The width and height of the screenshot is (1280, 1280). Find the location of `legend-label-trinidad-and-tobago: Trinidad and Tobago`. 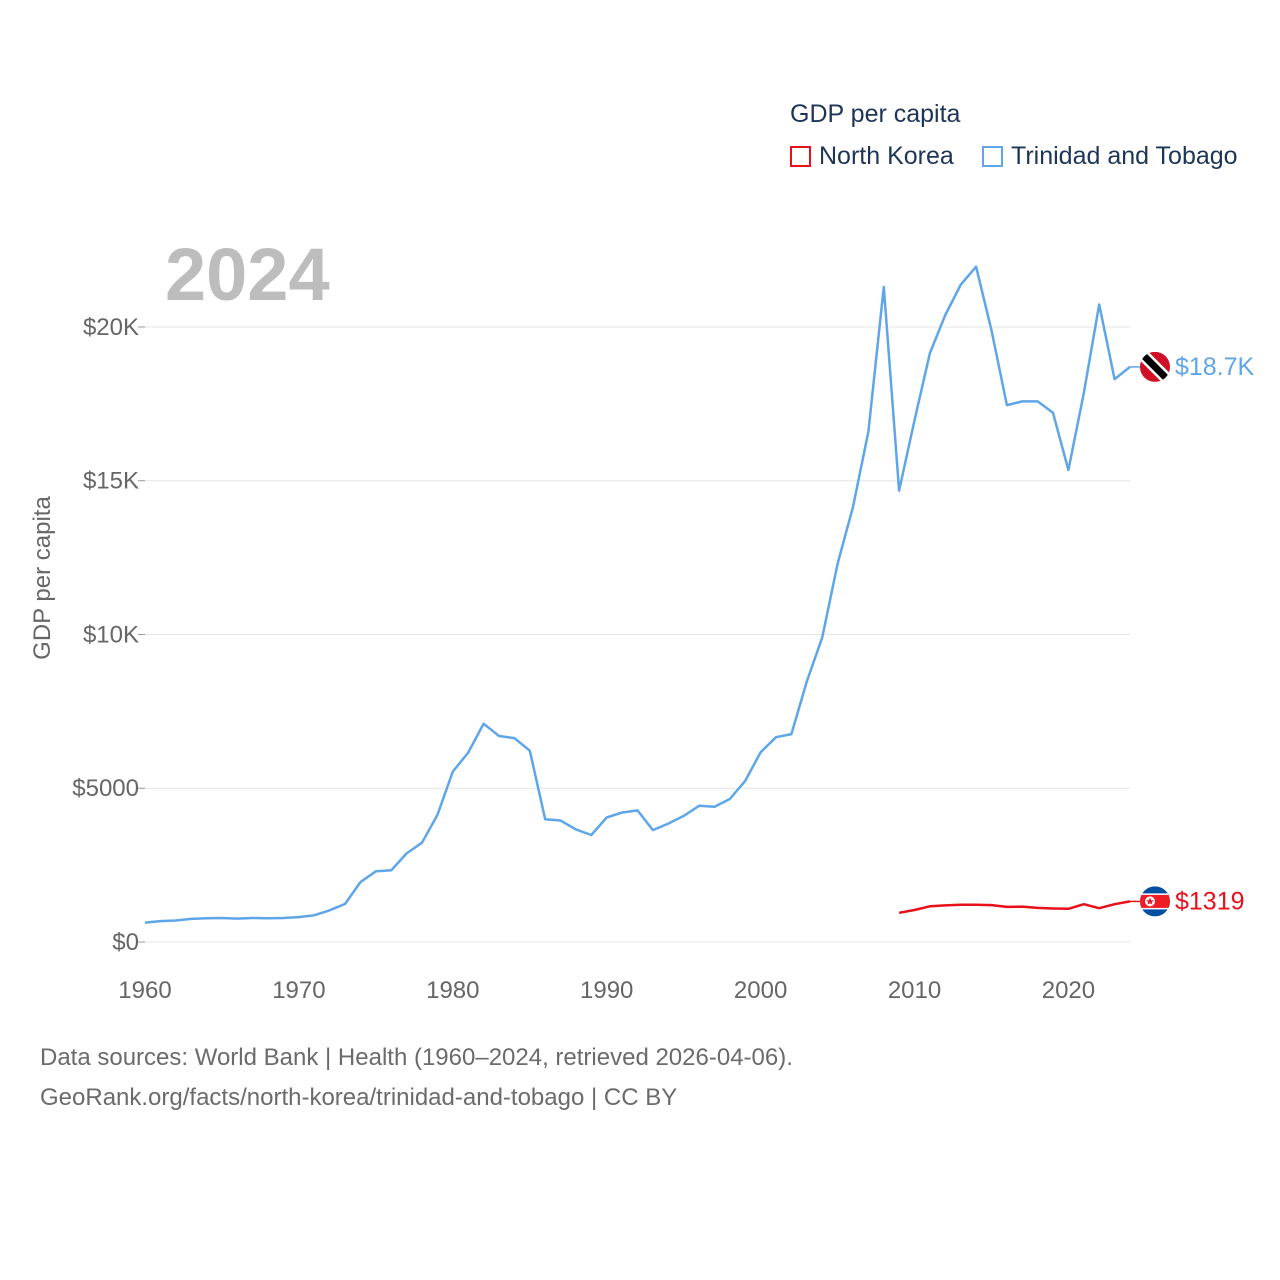

legend-label-trinidad-and-tobago: Trinidad and Tobago is located at coordinates (1124, 156).